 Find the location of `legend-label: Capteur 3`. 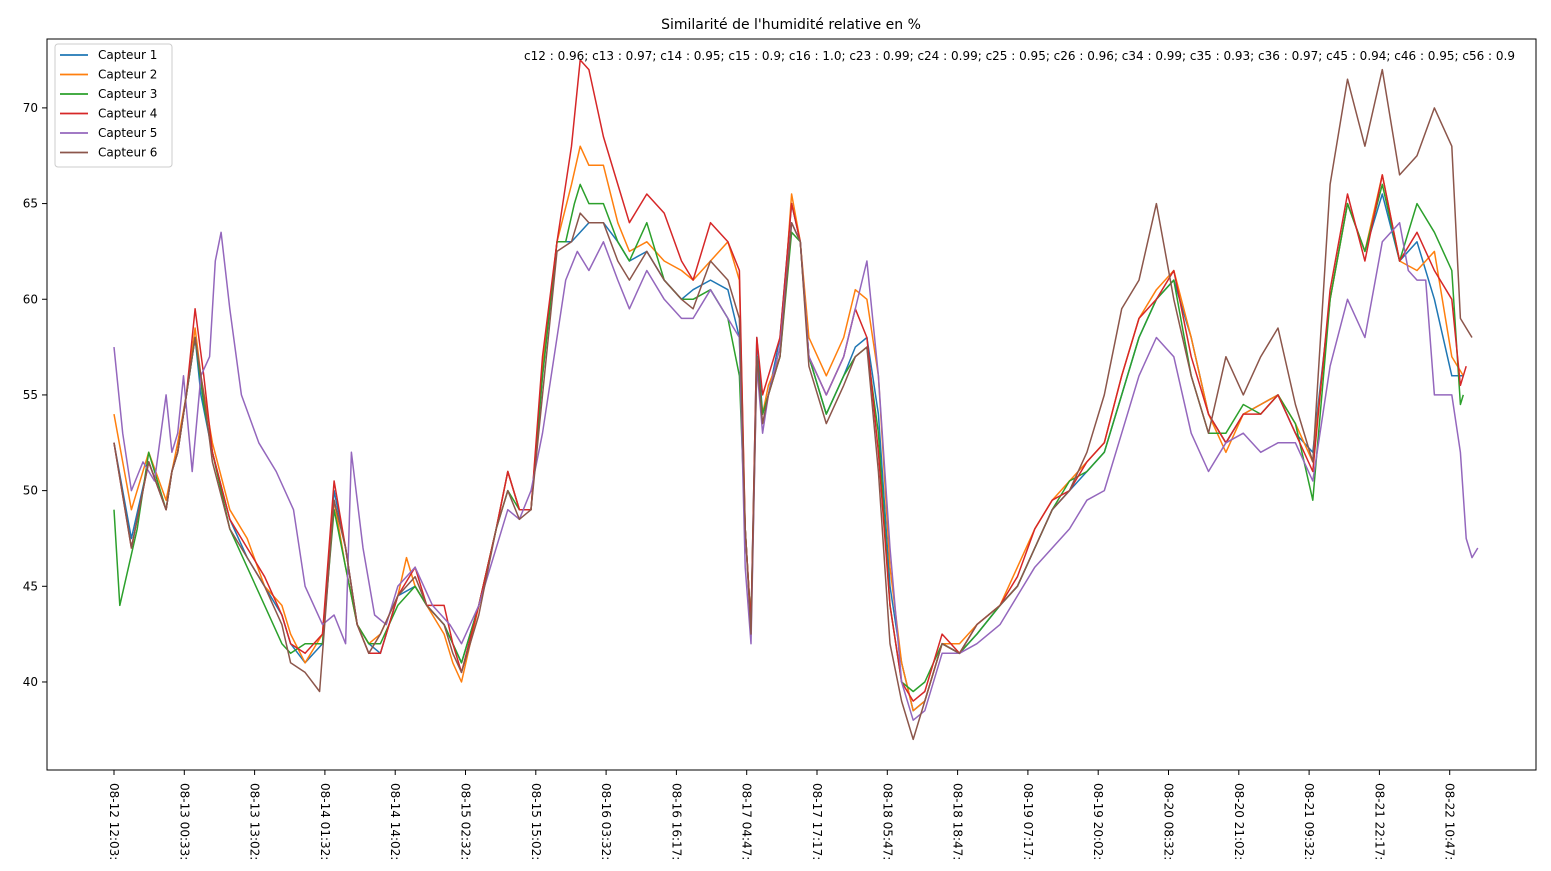

legend-label: Capteur 3 is located at coordinates (127, 94).